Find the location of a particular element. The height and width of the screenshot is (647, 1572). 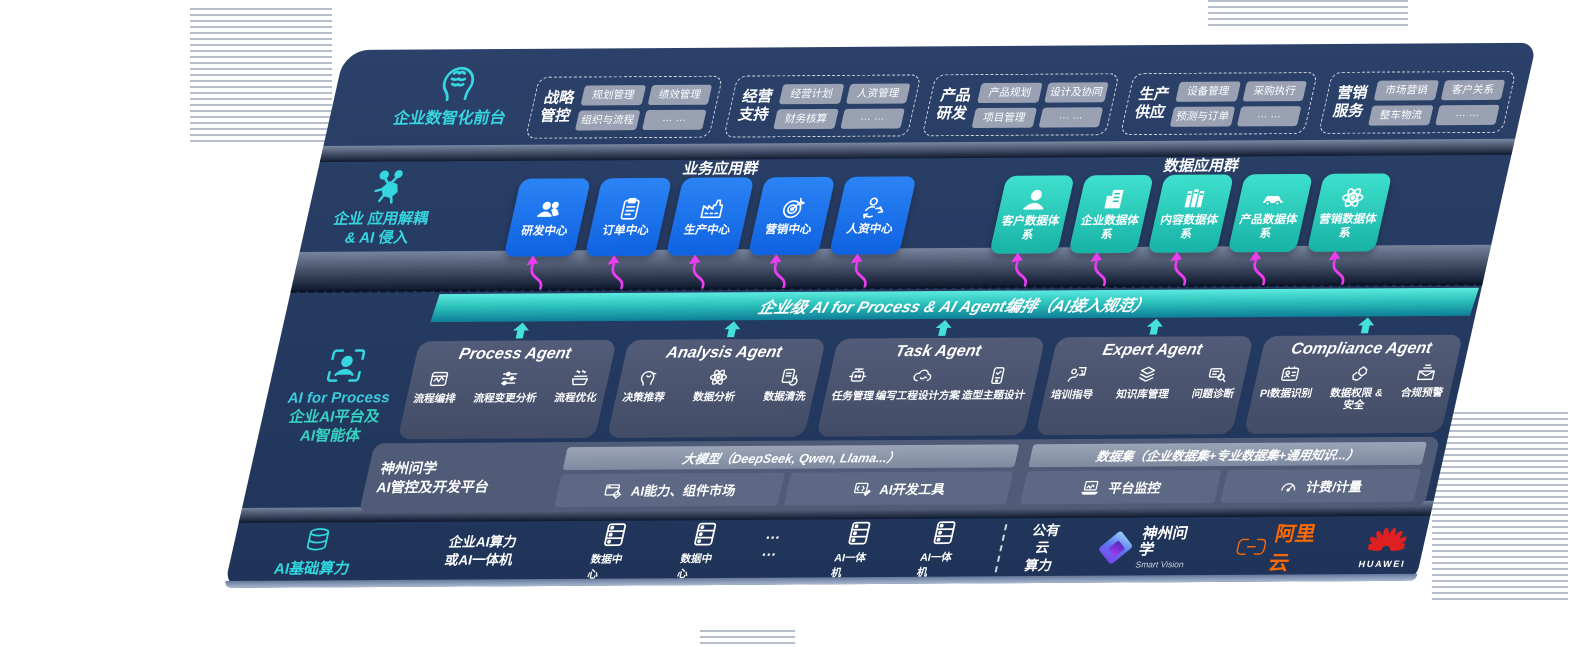

car-icon is located at coordinates (1274, 198).